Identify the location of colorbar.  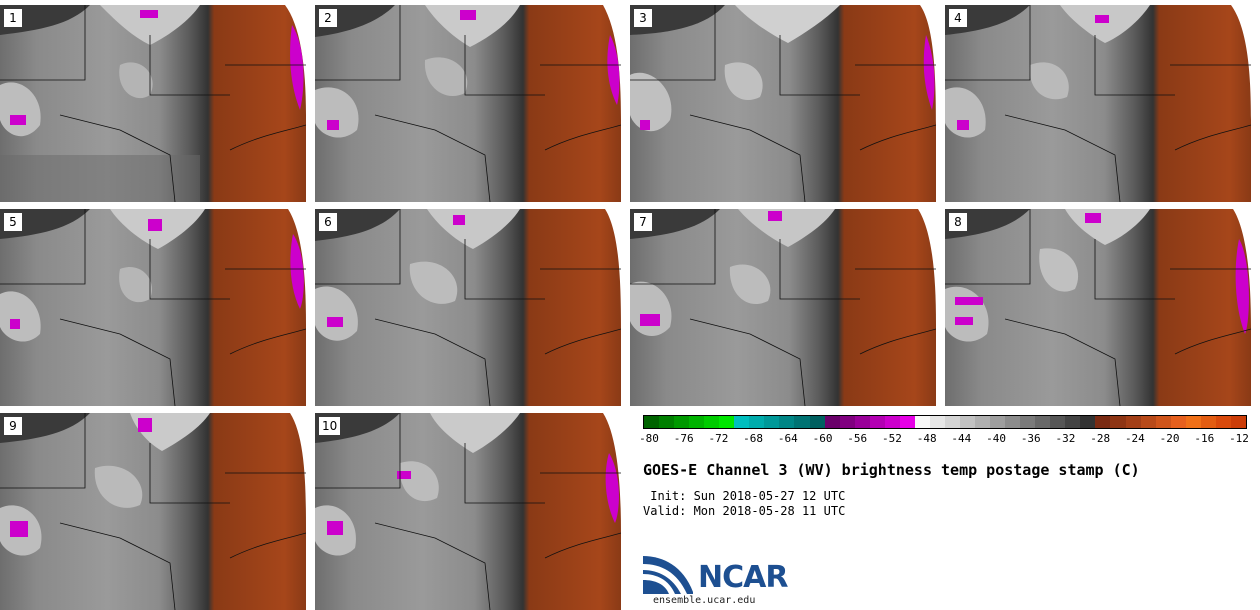
(945, 422).